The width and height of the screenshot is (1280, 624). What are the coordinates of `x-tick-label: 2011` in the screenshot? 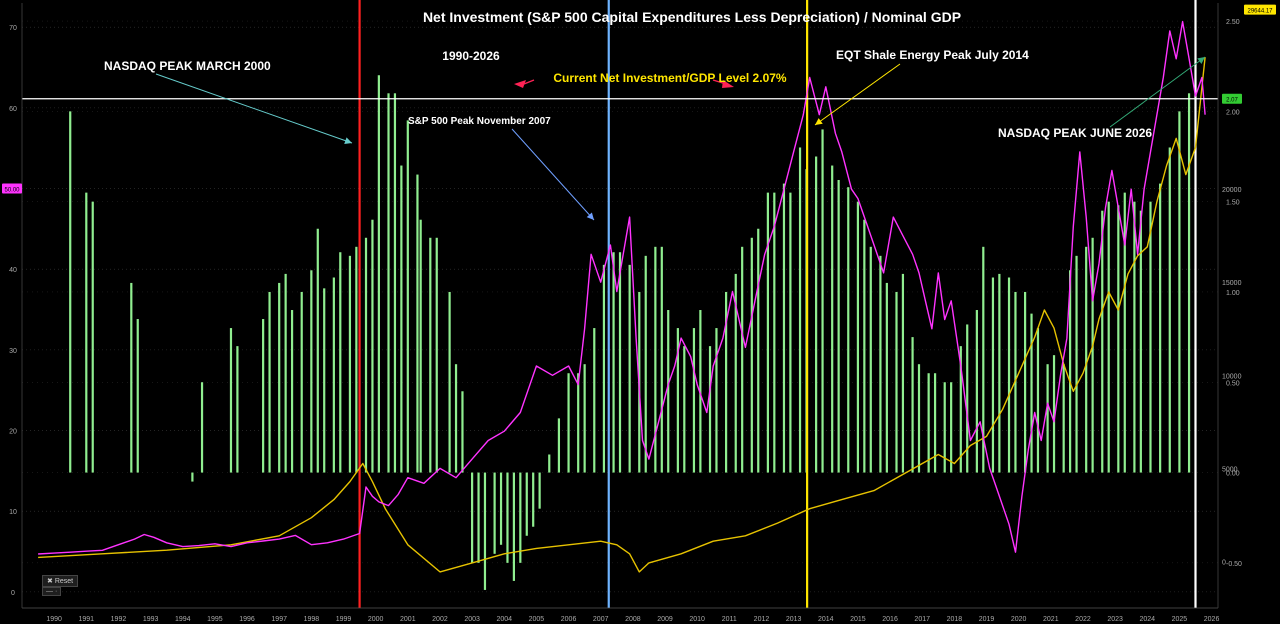 It's located at (729, 619).